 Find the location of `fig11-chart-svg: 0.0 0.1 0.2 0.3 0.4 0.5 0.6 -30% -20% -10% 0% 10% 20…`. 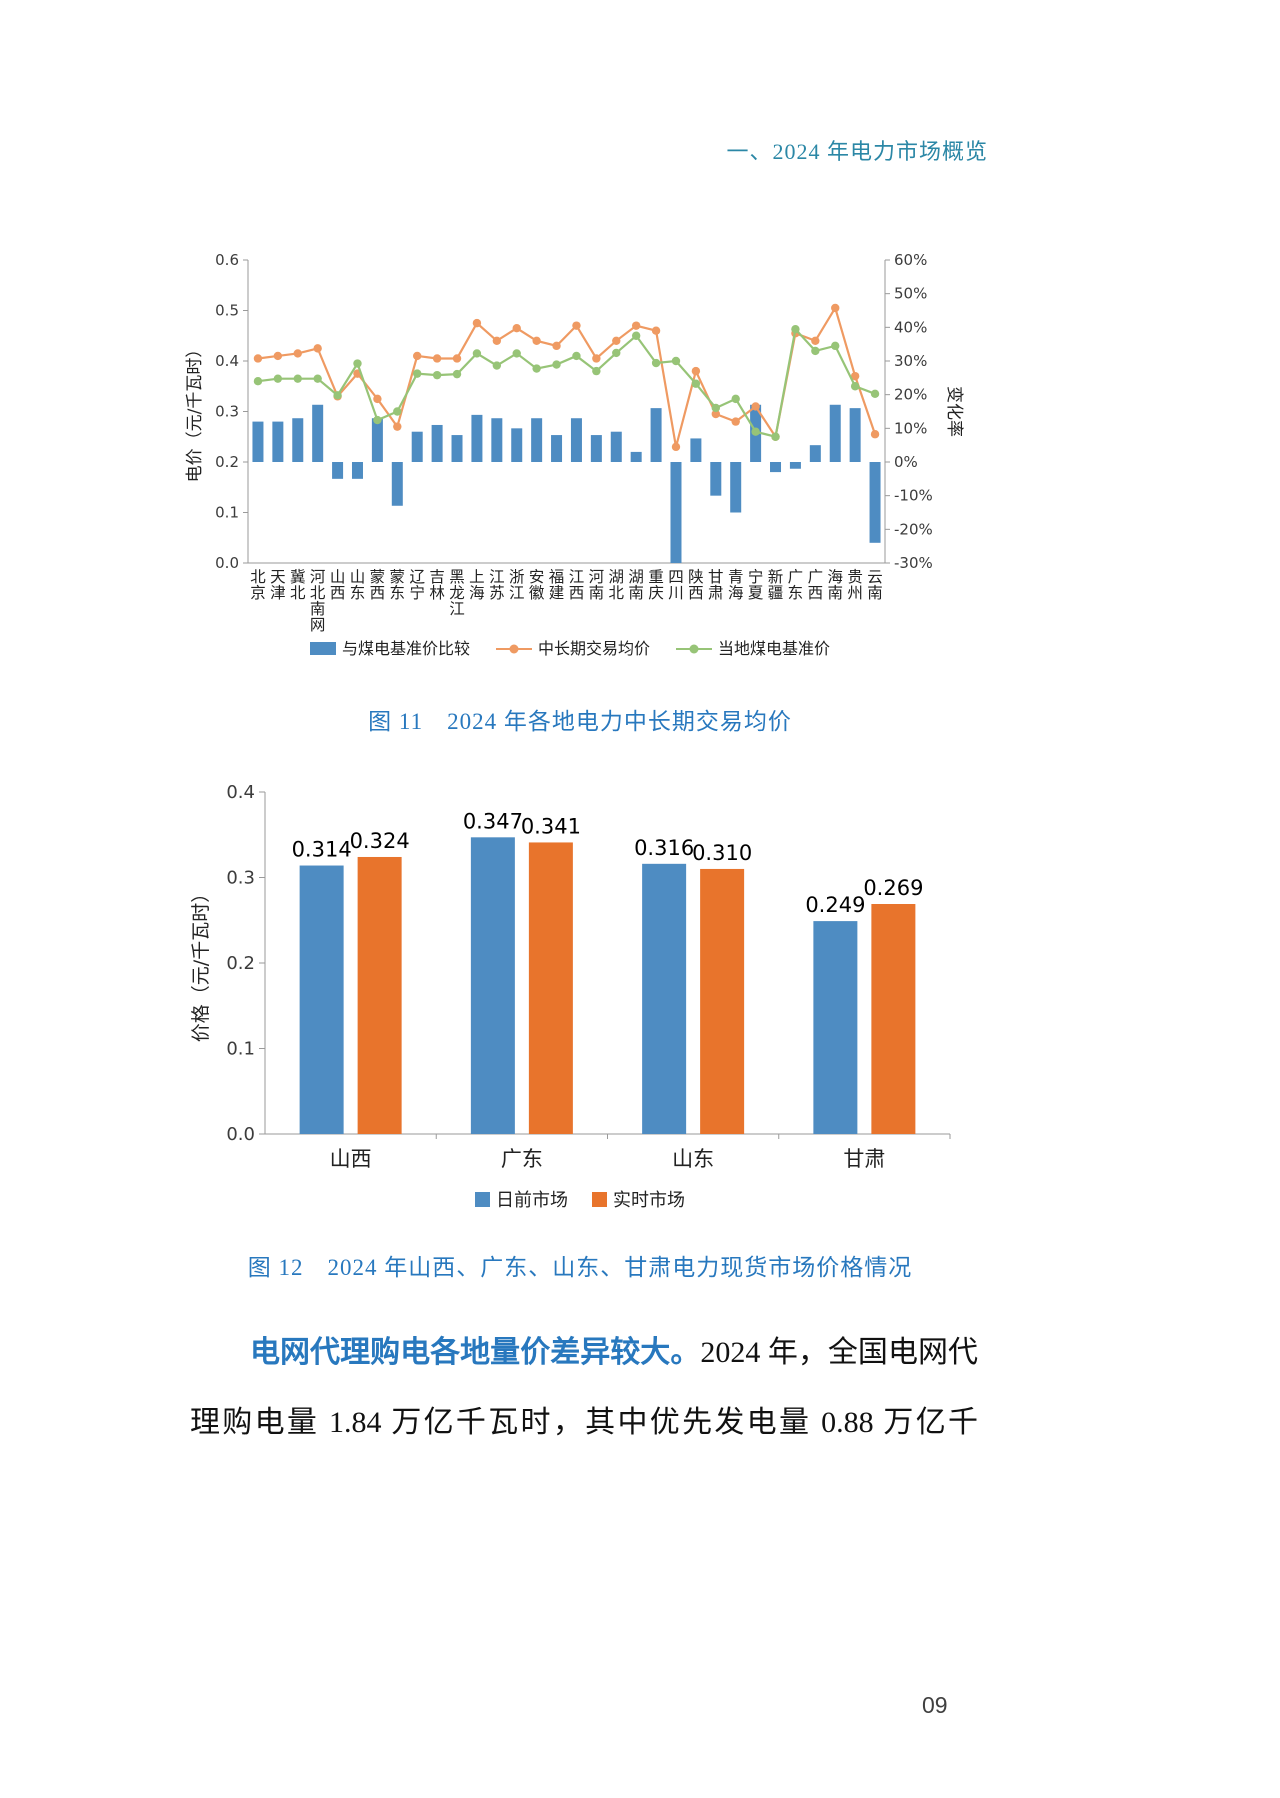

fig11-chart-svg: 0.0 0.1 0.2 0.3 0.4 0.5 0.6 -30% -20% -10% 0% 10% 20… is located at coordinates (574, 454).